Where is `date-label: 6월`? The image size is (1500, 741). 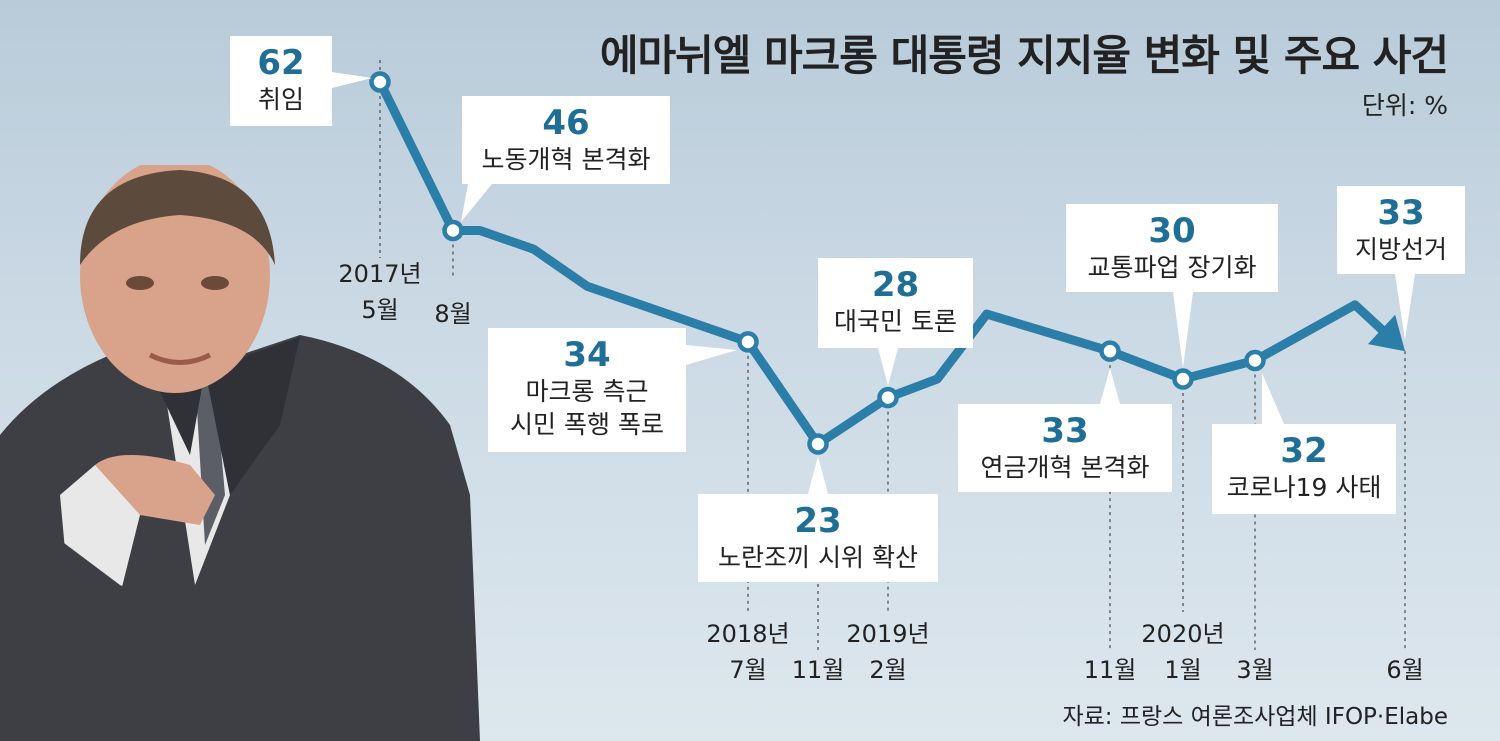
date-label: 6월 is located at coordinates (1404, 670).